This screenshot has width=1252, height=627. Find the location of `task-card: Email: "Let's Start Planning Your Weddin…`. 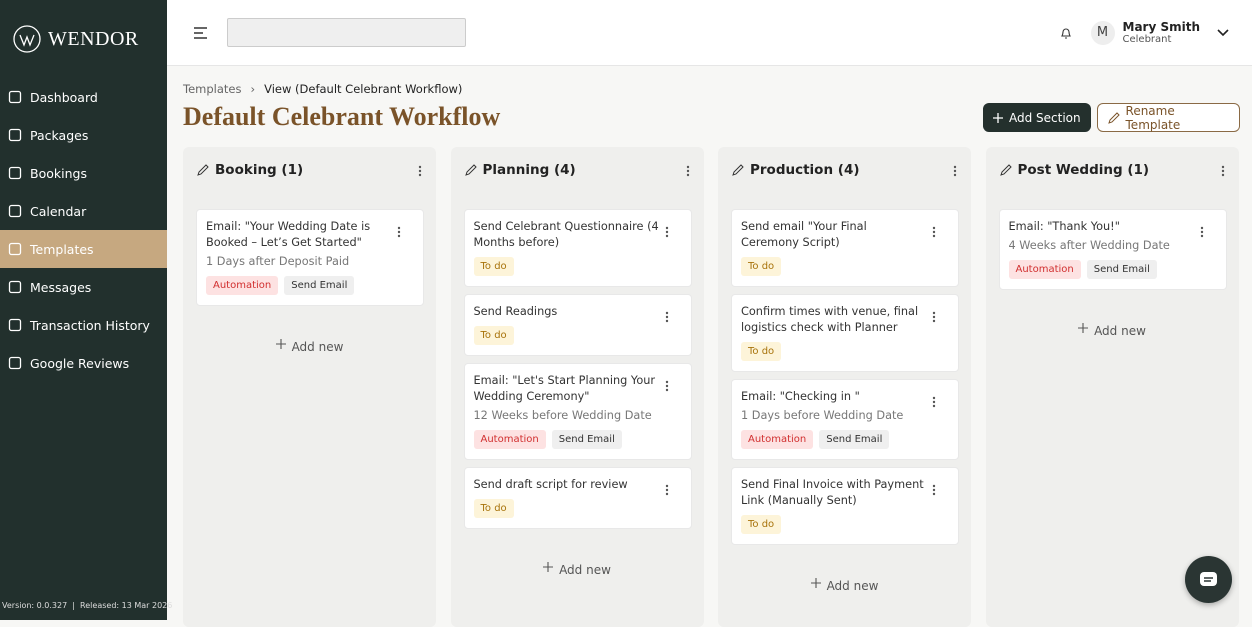

task-card: Email: "Let's Start Planning Your Weddin… is located at coordinates (577, 411).